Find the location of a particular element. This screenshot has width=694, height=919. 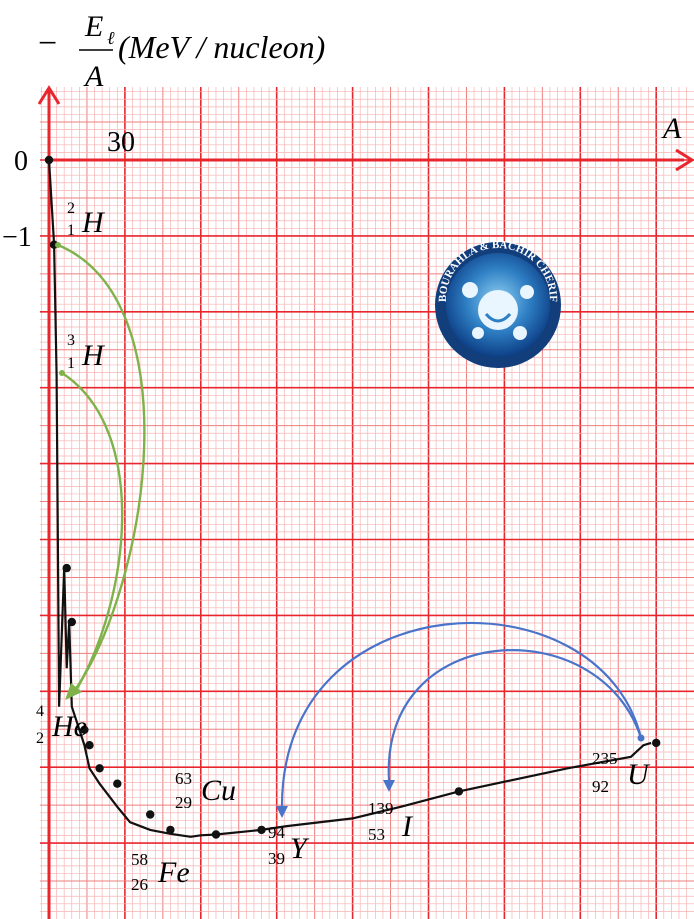

fission-arrow-U-to-Y is located at coordinates (461, 715).